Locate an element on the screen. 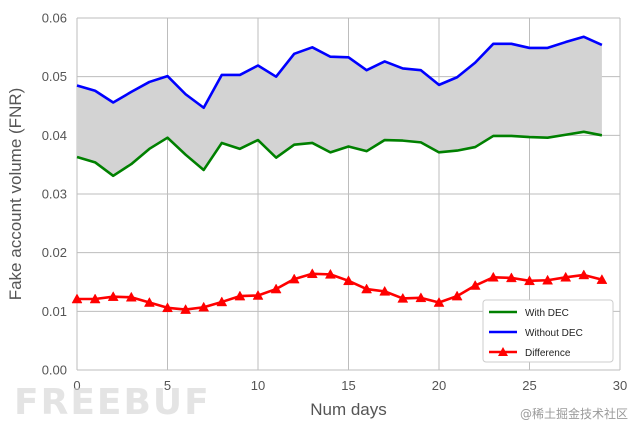  legend-label-difference: Difference is located at coordinates (548, 353).